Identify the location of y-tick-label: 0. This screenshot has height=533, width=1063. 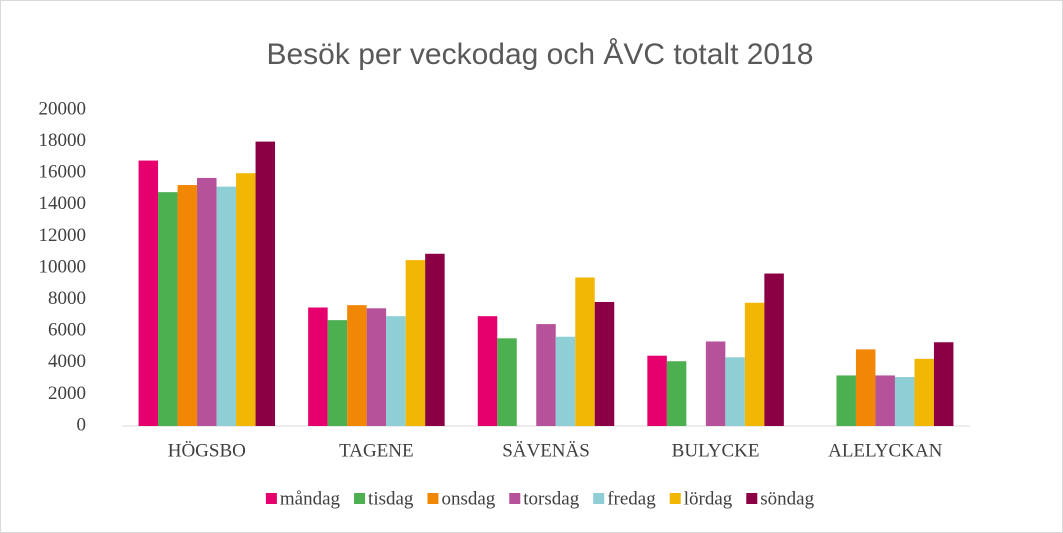
(82, 424).